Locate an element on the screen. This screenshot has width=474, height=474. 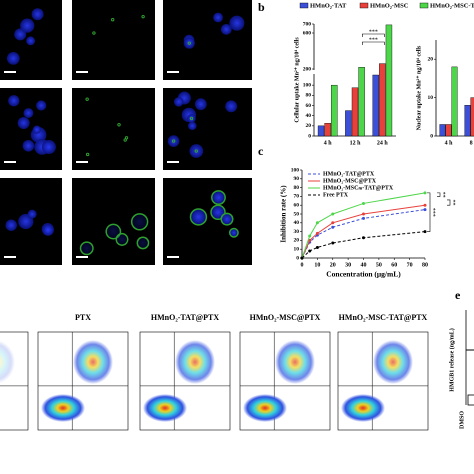
x-tick-label: 60 is located at coordinates (394, 265).